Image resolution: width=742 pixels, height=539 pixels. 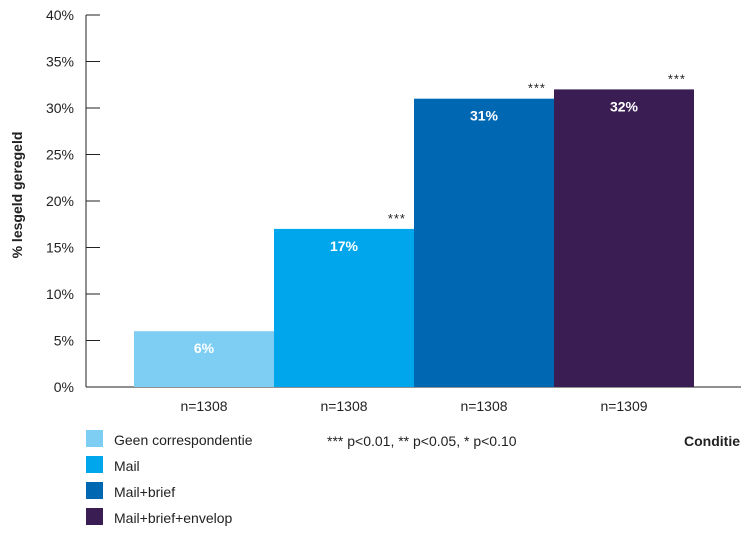 What do you see at coordinates (624, 106) in the screenshot?
I see `bar-value-label: 32%` at bounding box center [624, 106].